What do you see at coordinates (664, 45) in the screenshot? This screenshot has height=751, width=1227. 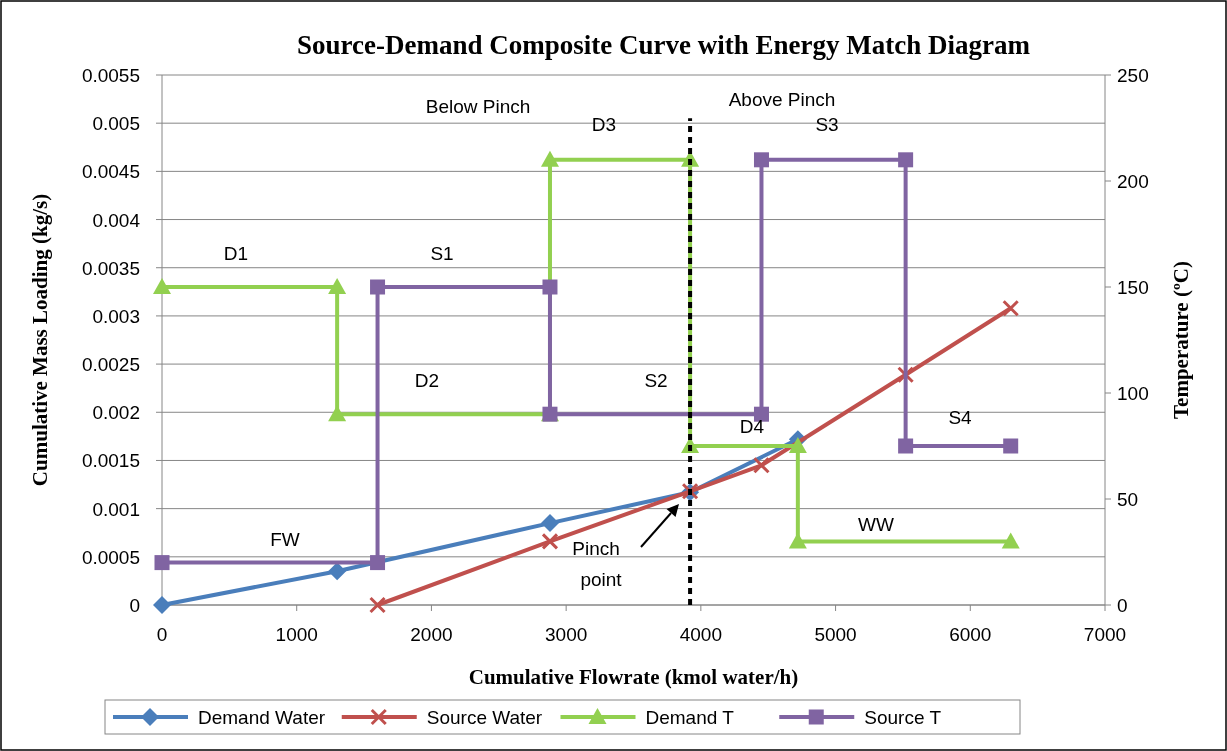 I see `chart-title: Source-Demand Composite Curve with Energy Match Diagram` at bounding box center [664, 45].